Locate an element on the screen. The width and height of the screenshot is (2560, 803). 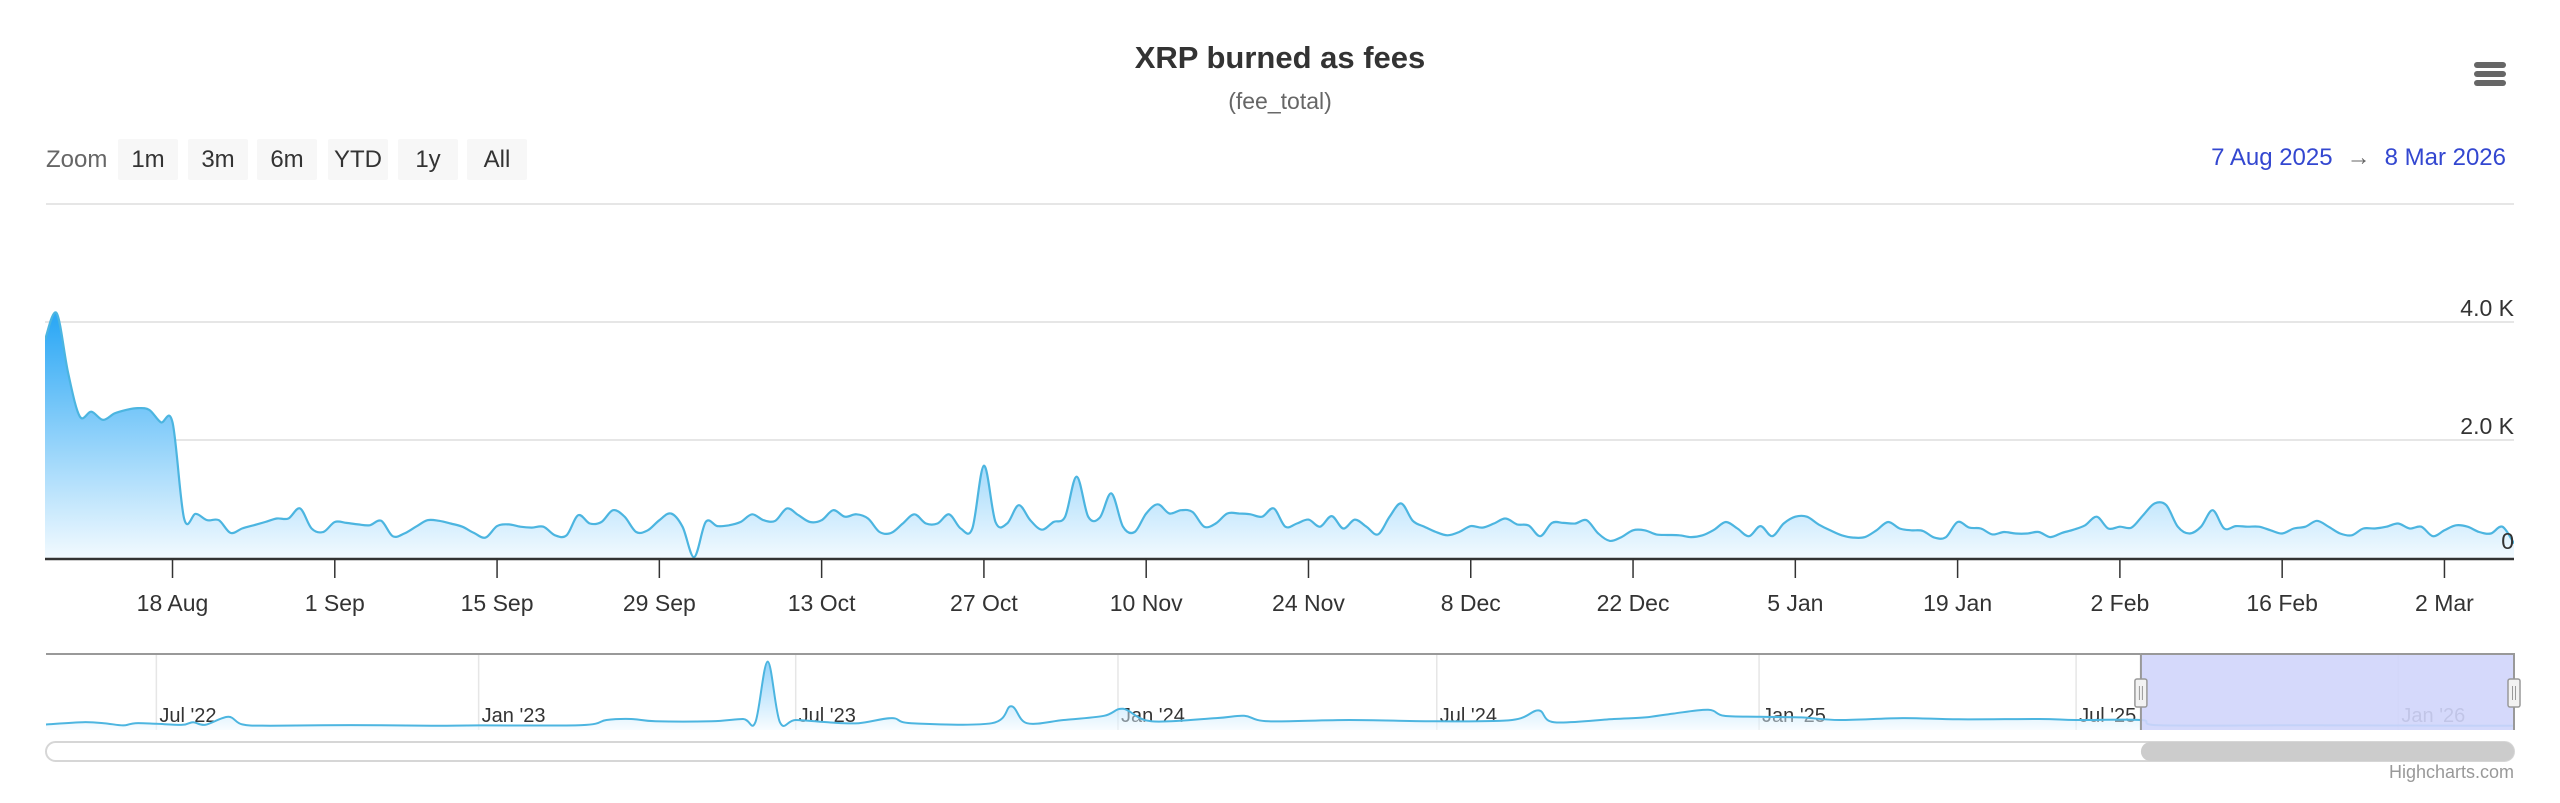
credits-link: Highcharts.com is located at coordinates (2451, 772).